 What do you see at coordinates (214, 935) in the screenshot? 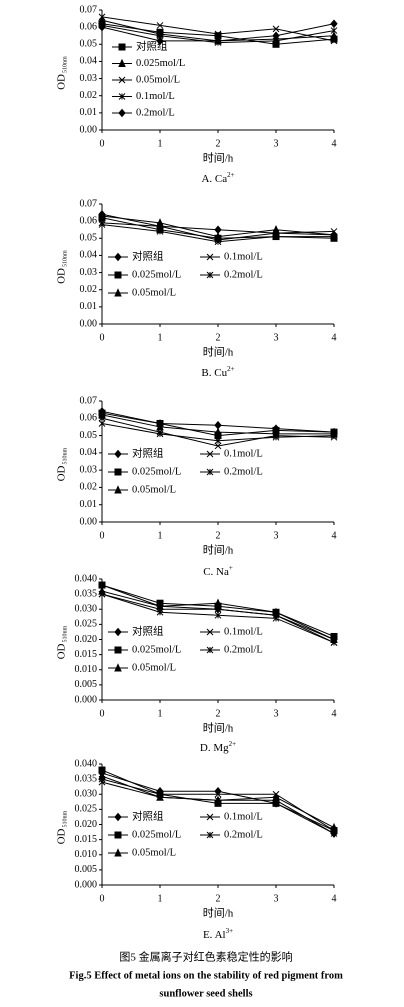
I see `chart-title-main: E. Al` at bounding box center [214, 935].